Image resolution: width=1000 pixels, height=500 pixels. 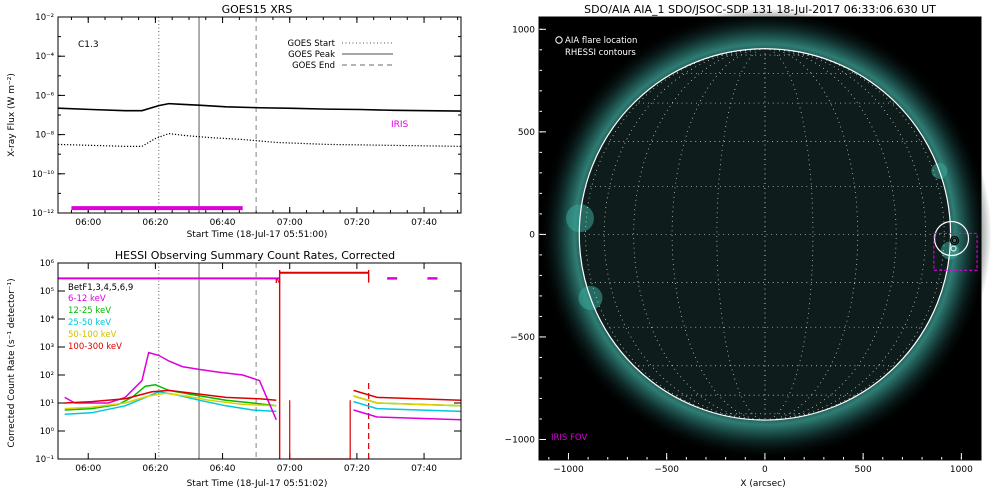 I want to click on goes-title: GOES15 XRS, so click(x=257, y=9).